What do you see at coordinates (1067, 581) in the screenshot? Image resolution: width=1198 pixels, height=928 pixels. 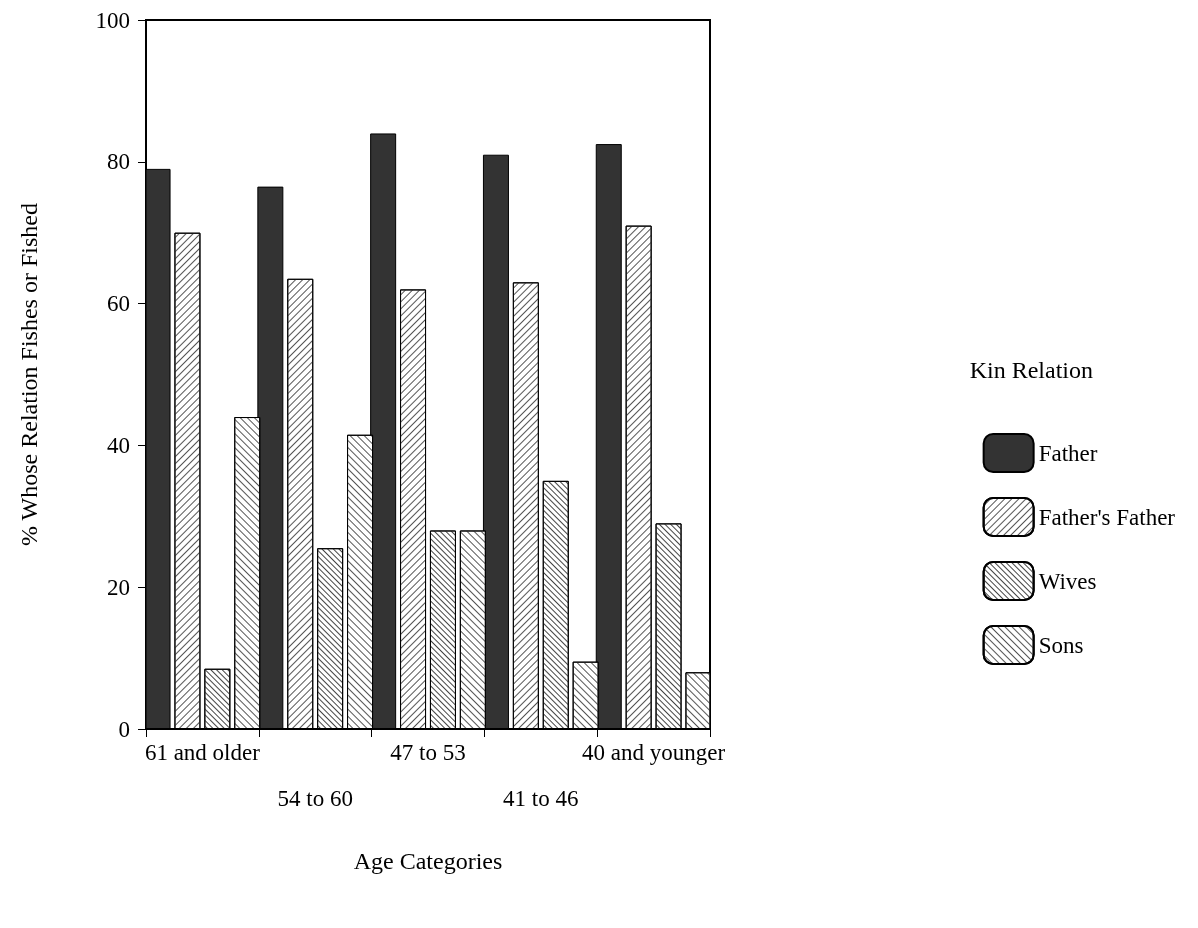 I see `legend-label: Wives` at bounding box center [1067, 581].